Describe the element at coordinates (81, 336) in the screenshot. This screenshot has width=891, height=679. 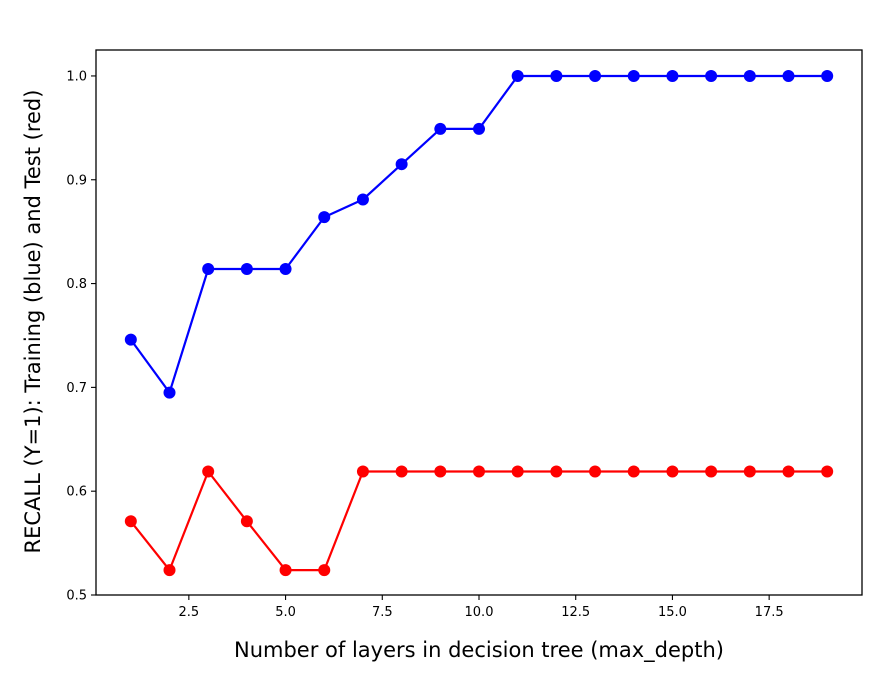
I see `y-axis-ticks: 0.5 0.6 0.7 0.8 0.9 1.0` at that location.